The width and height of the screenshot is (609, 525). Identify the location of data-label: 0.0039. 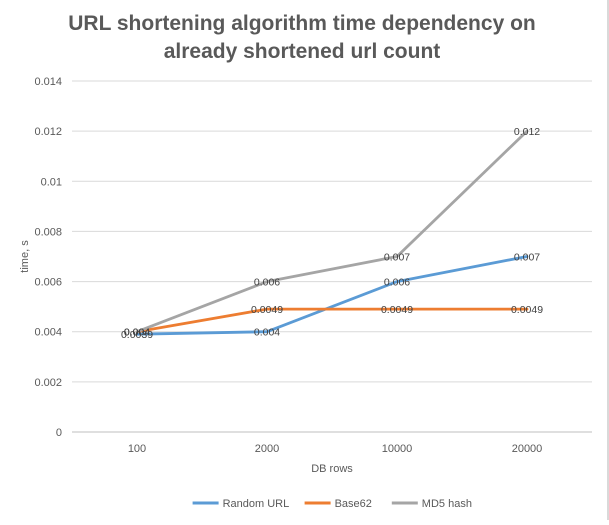
(137, 335).